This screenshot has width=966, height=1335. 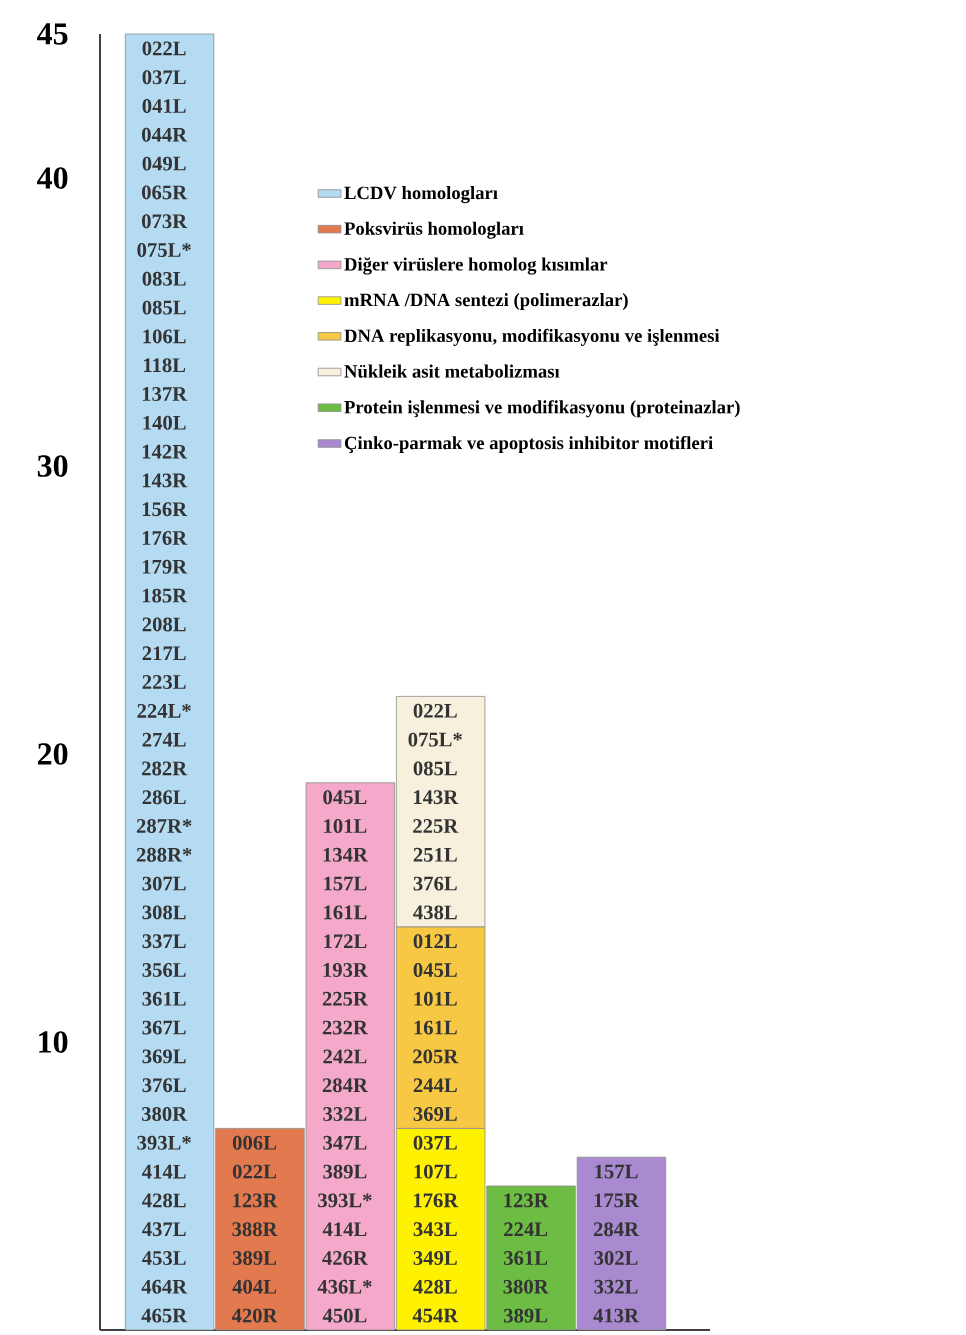 What do you see at coordinates (165, 768) in the screenshot?
I see `annotation: 282R` at bounding box center [165, 768].